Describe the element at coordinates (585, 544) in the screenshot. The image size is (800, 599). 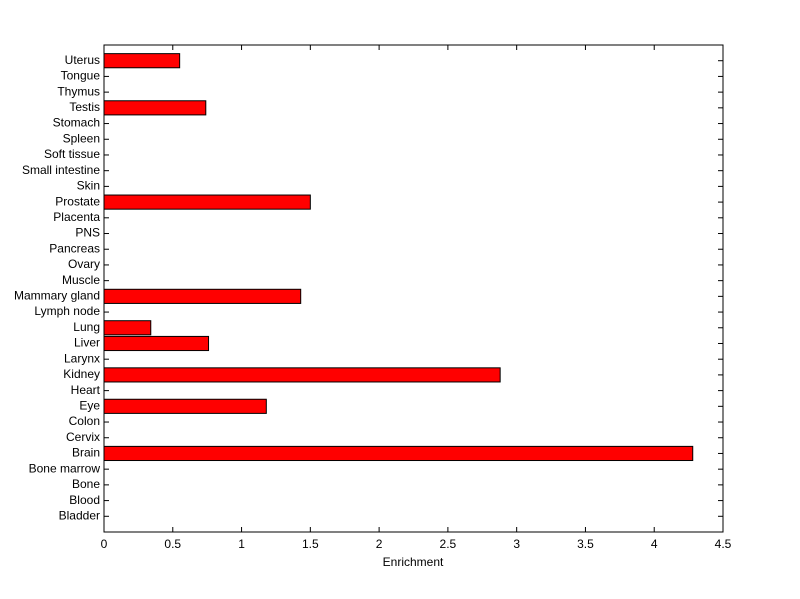
I see `x-tick-label: 3.5` at that location.